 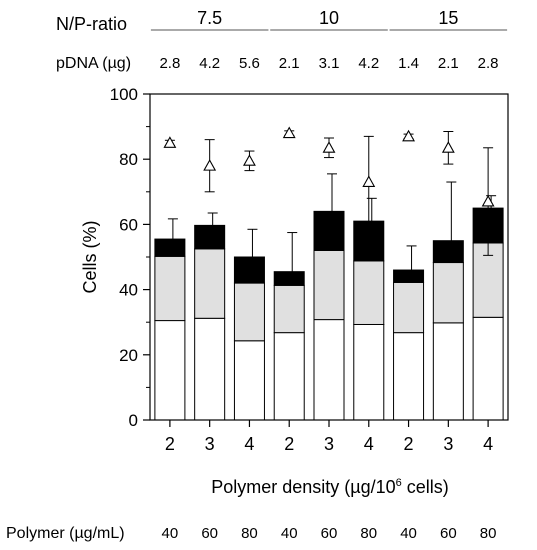 I want to click on x-axis: 2 3 4 2 3 4 2 3 4, so click(x=329, y=437).